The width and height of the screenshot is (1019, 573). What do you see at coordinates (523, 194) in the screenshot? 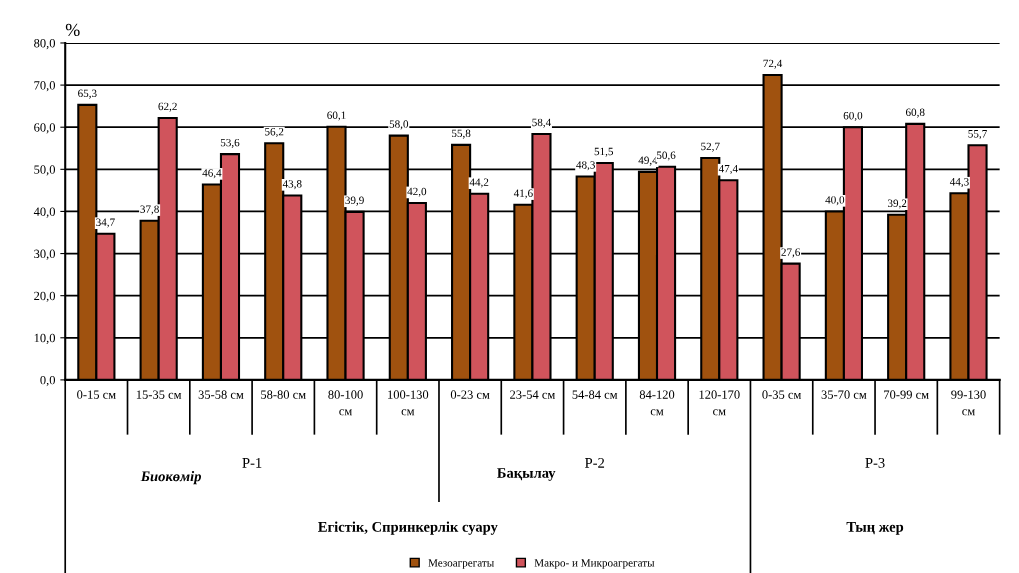
I see `data-label: 41,6` at bounding box center [523, 194].